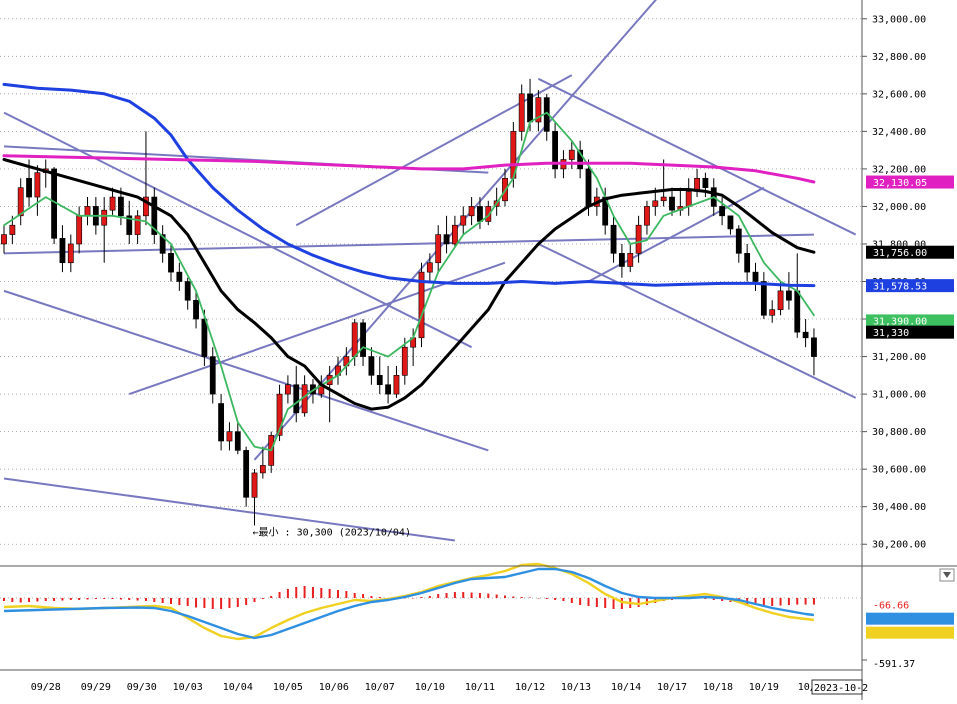 The height and width of the screenshot is (704, 957). Describe the element at coordinates (910, 618) in the screenshot. I see `osc-signal-badge` at that location.